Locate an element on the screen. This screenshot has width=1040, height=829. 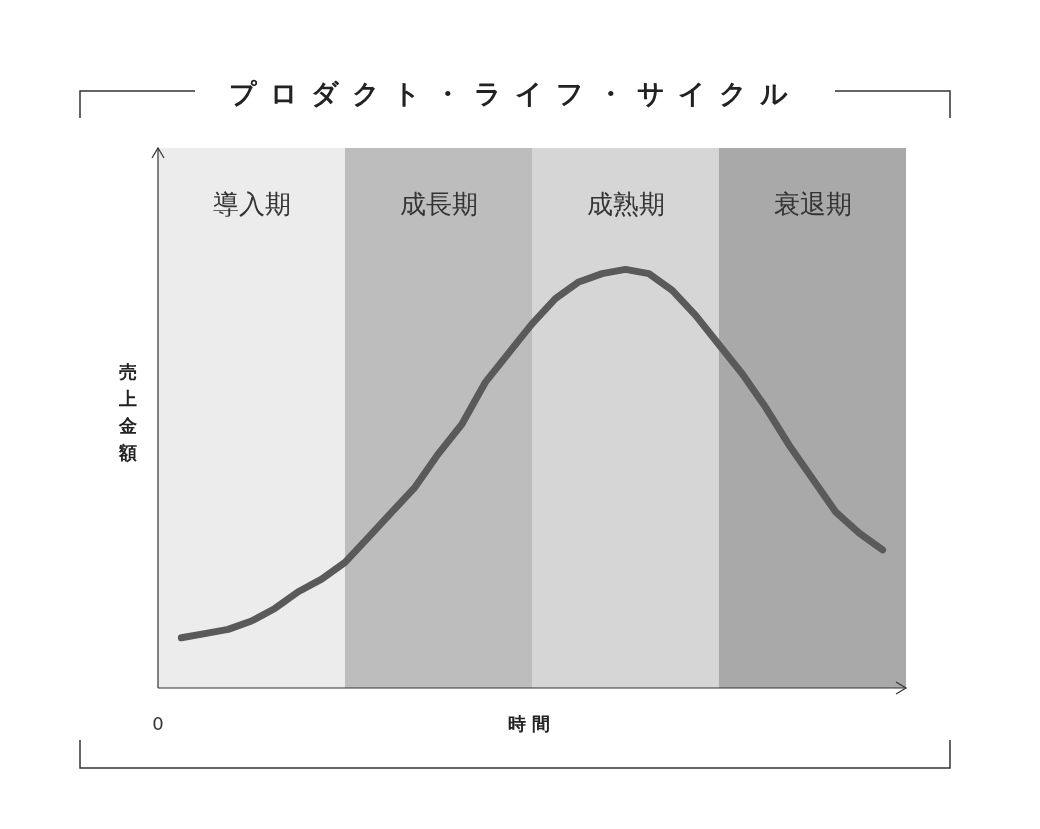
chart-title: プロダクト・ライフ・サイクル is located at coordinates (515, 93).